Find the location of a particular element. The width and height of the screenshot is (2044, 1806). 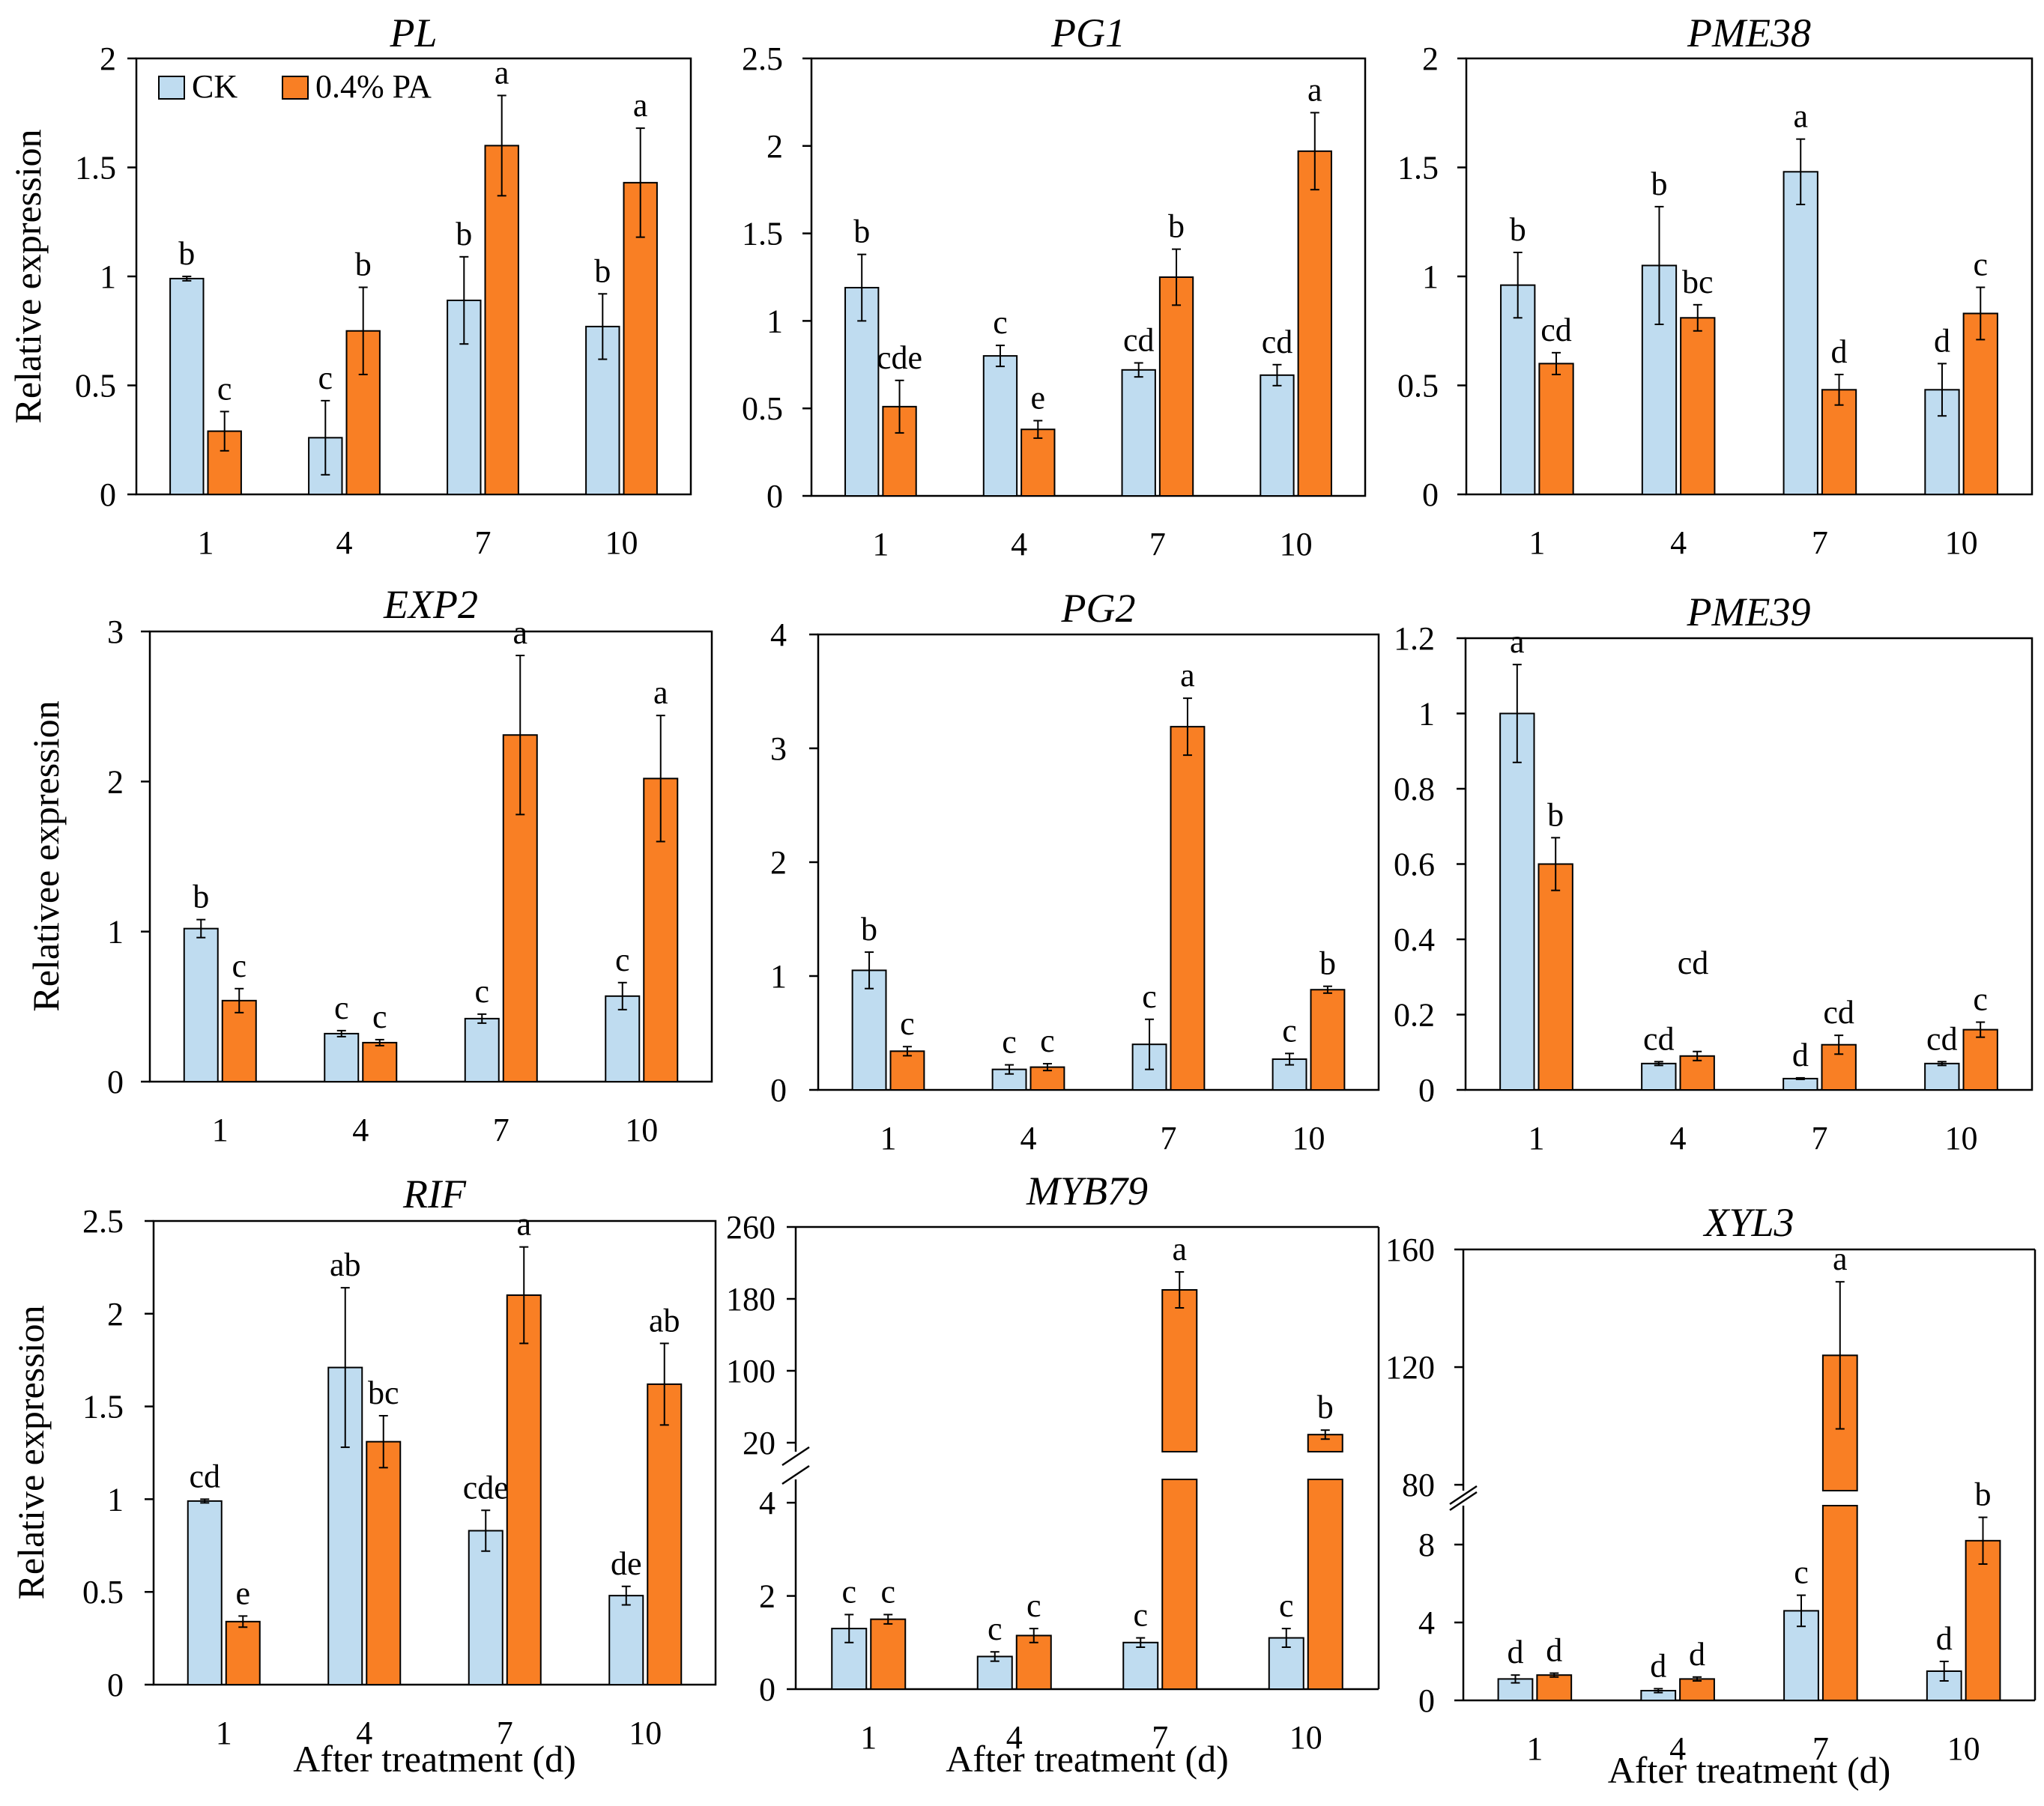

chart-title: XYL3 is located at coordinates (1748, 1222).